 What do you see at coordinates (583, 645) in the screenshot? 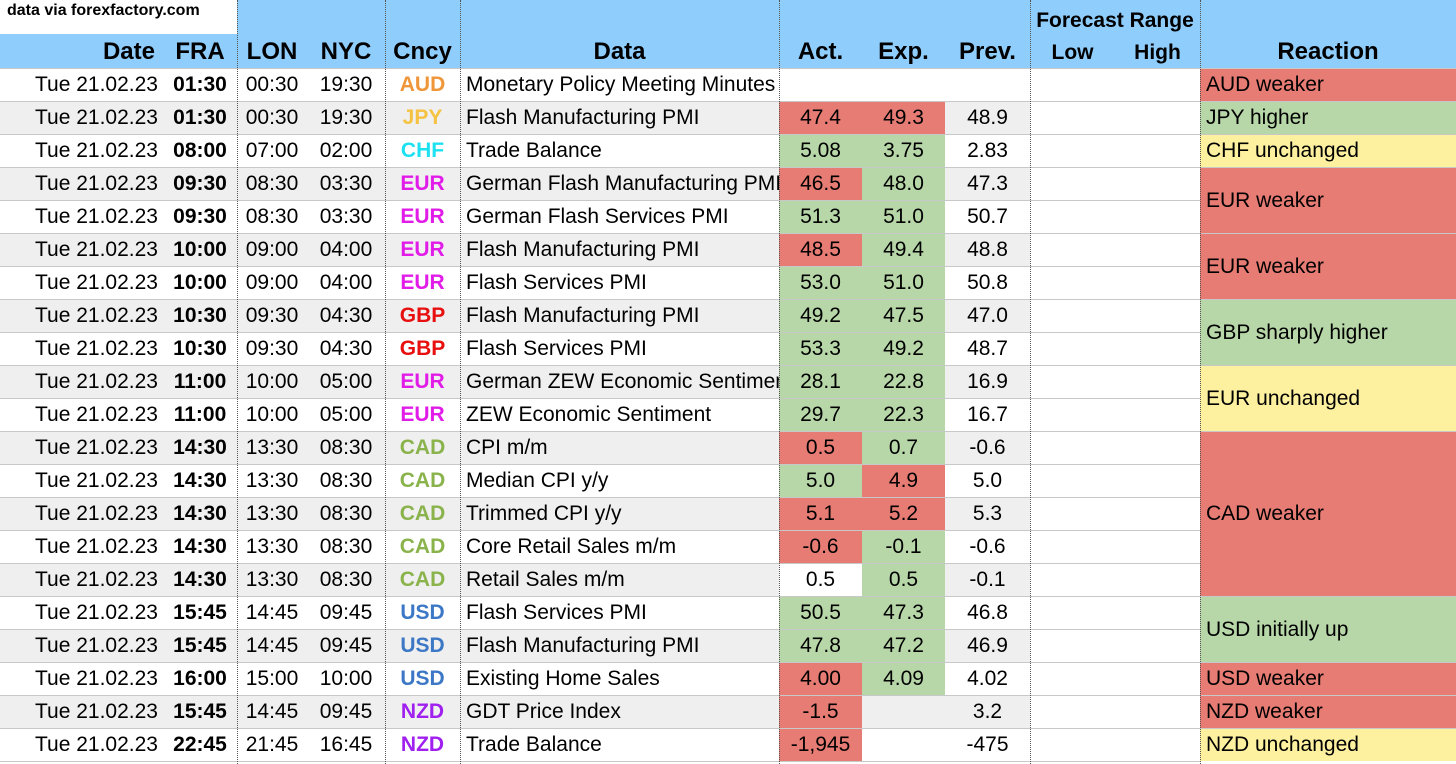
I see `event-name-cell: Flash Manufacturing PMI` at bounding box center [583, 645].